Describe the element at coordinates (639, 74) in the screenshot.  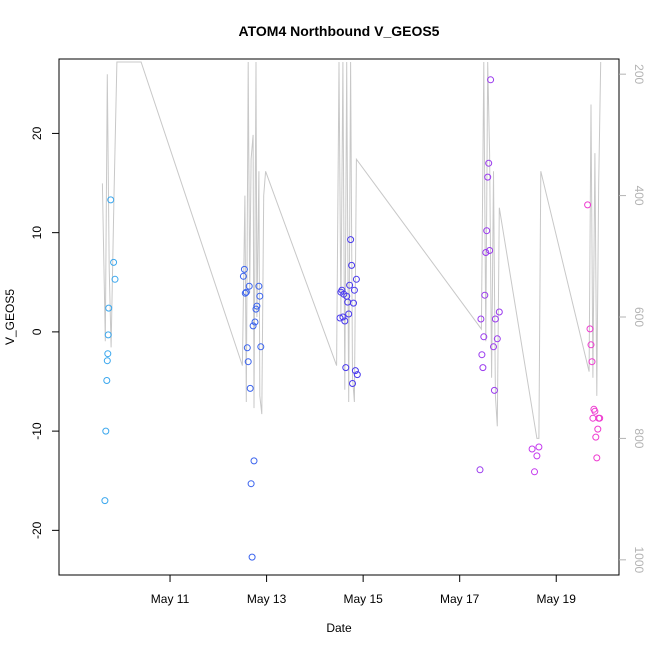
I see `right-tick-label: 200` at that location.